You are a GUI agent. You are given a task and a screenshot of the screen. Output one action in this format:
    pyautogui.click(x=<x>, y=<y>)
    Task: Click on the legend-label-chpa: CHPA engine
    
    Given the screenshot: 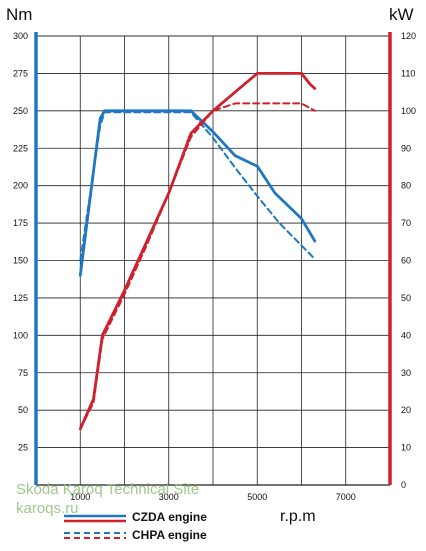 What is the action you would take?
    pyautogui.click(x=169, y=535)
    